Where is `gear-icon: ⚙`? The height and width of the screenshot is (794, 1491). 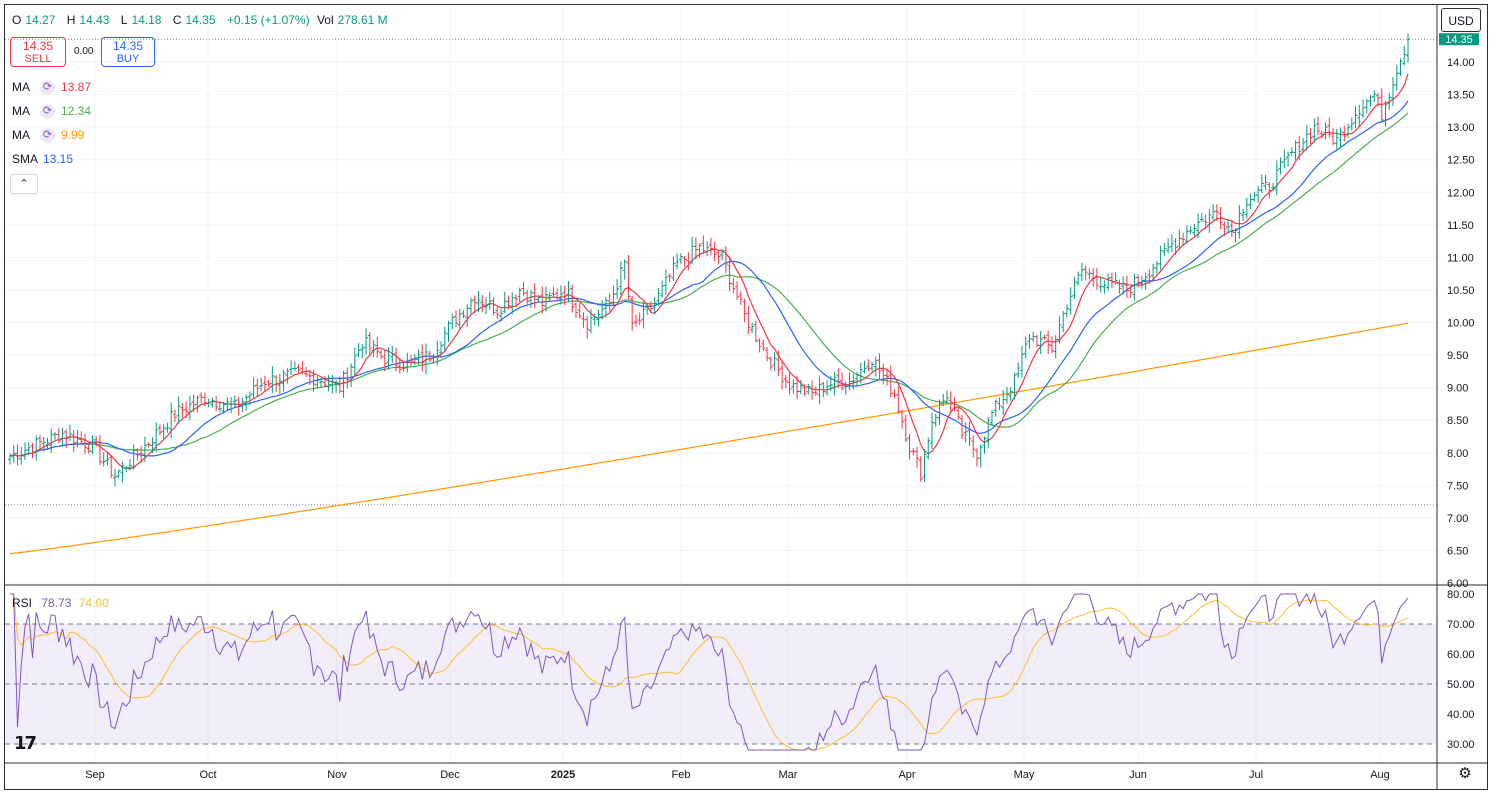 gear-icon: ⚙ is located at coordinates (1465, 773).